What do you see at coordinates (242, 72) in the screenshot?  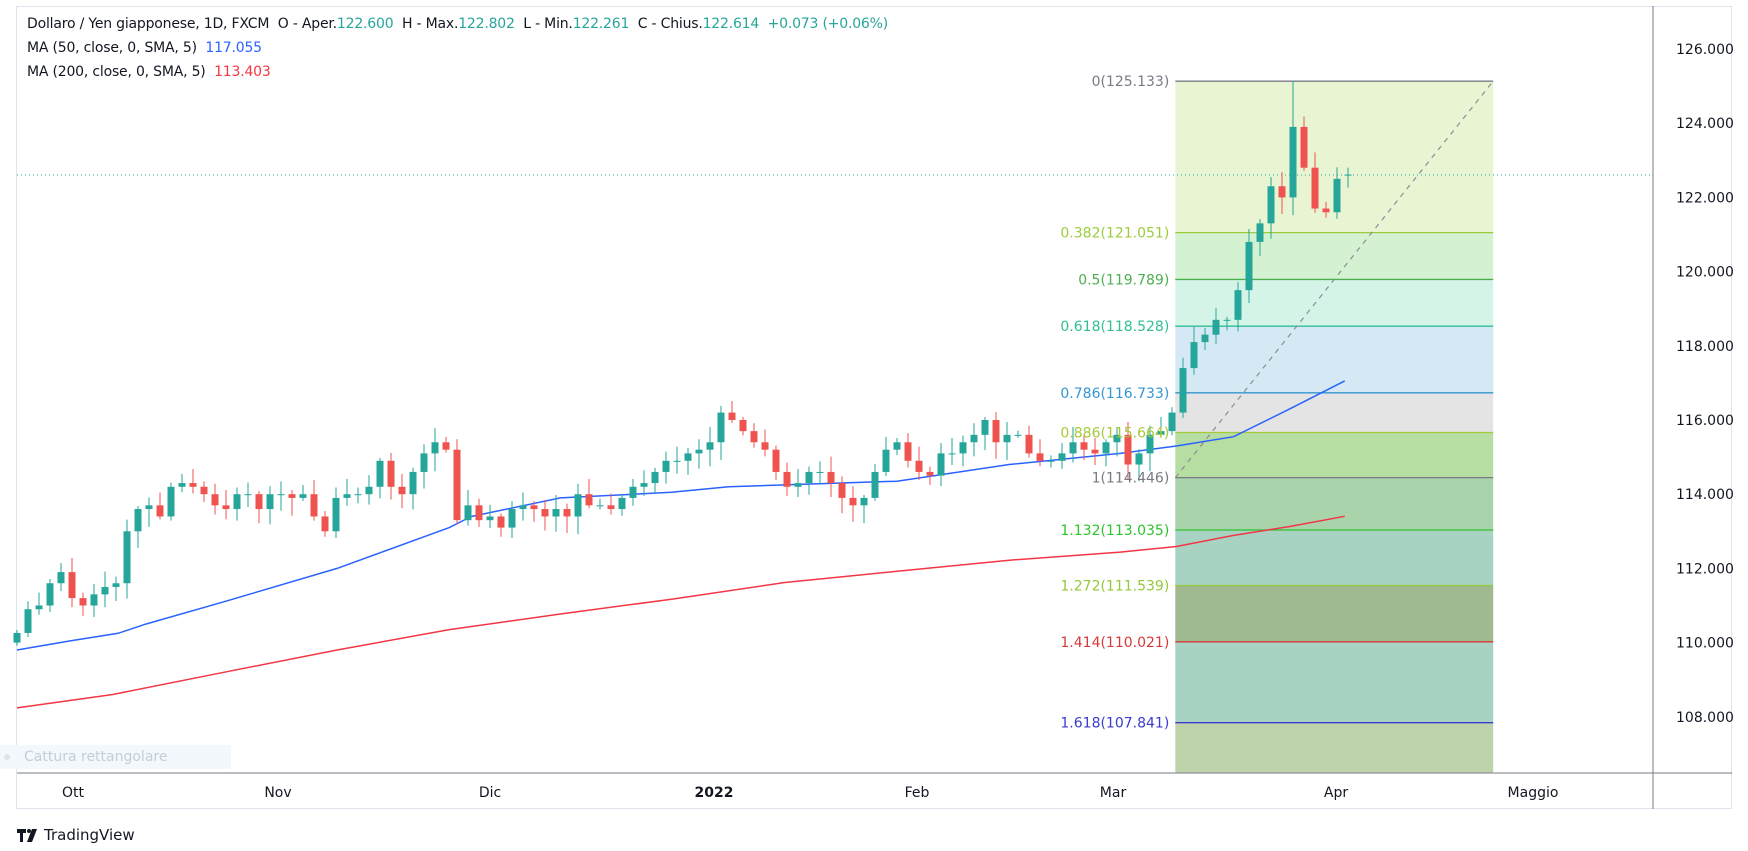 I see `ma200-value: 113.403` at bounding box center [242, 72].